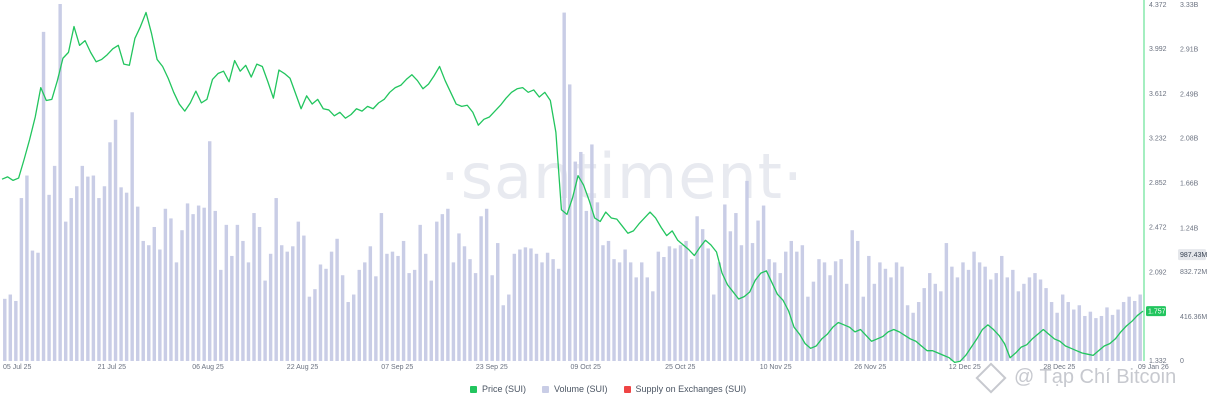  I want to click on volume-tick-label: 0, so click(1182, 361).